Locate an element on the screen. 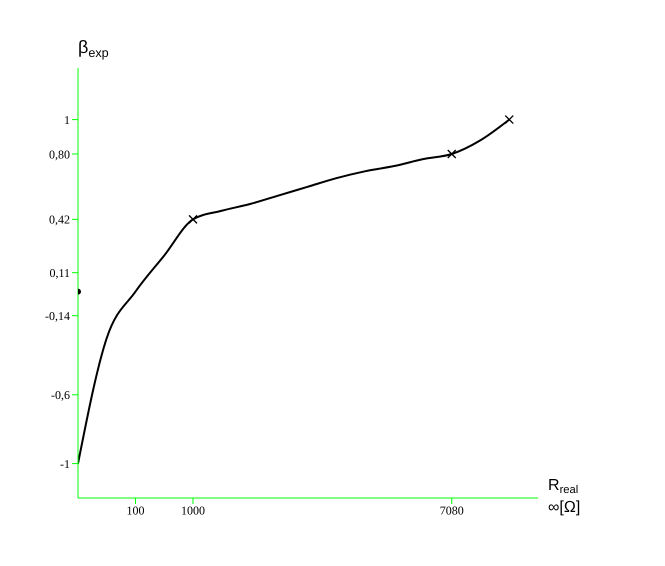 This screenshot has width=665, height=566. y-tick-label: 0,42 is located at coordinates (59, 219).